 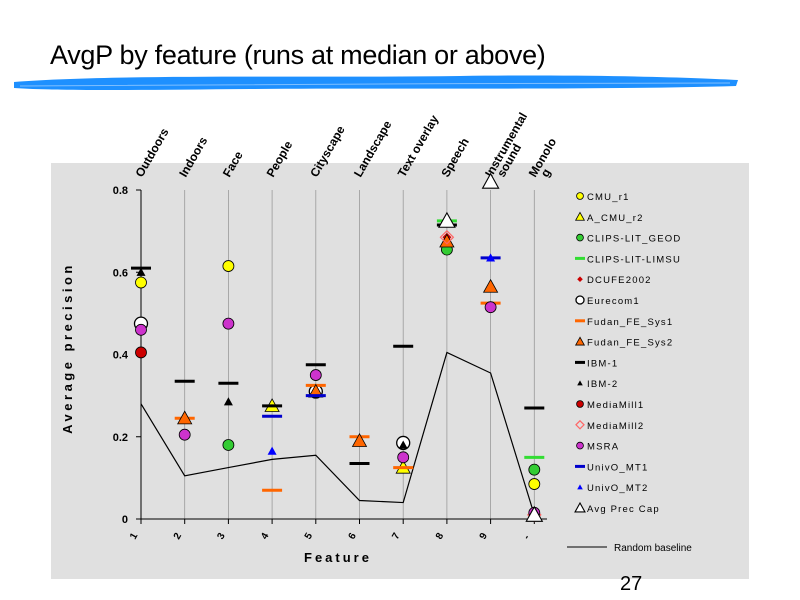 I want to click on legend-label: Fudan_FE_Sys2, so click(x=630, y=343).